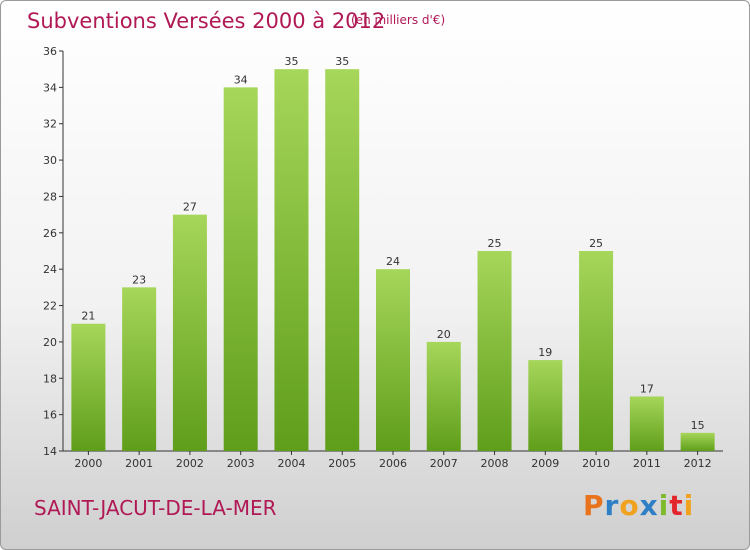  What do you see at coordinates (50, 51) in the screenshot?
I see `y-tick-label: 36` at bounding box center [50, 51].